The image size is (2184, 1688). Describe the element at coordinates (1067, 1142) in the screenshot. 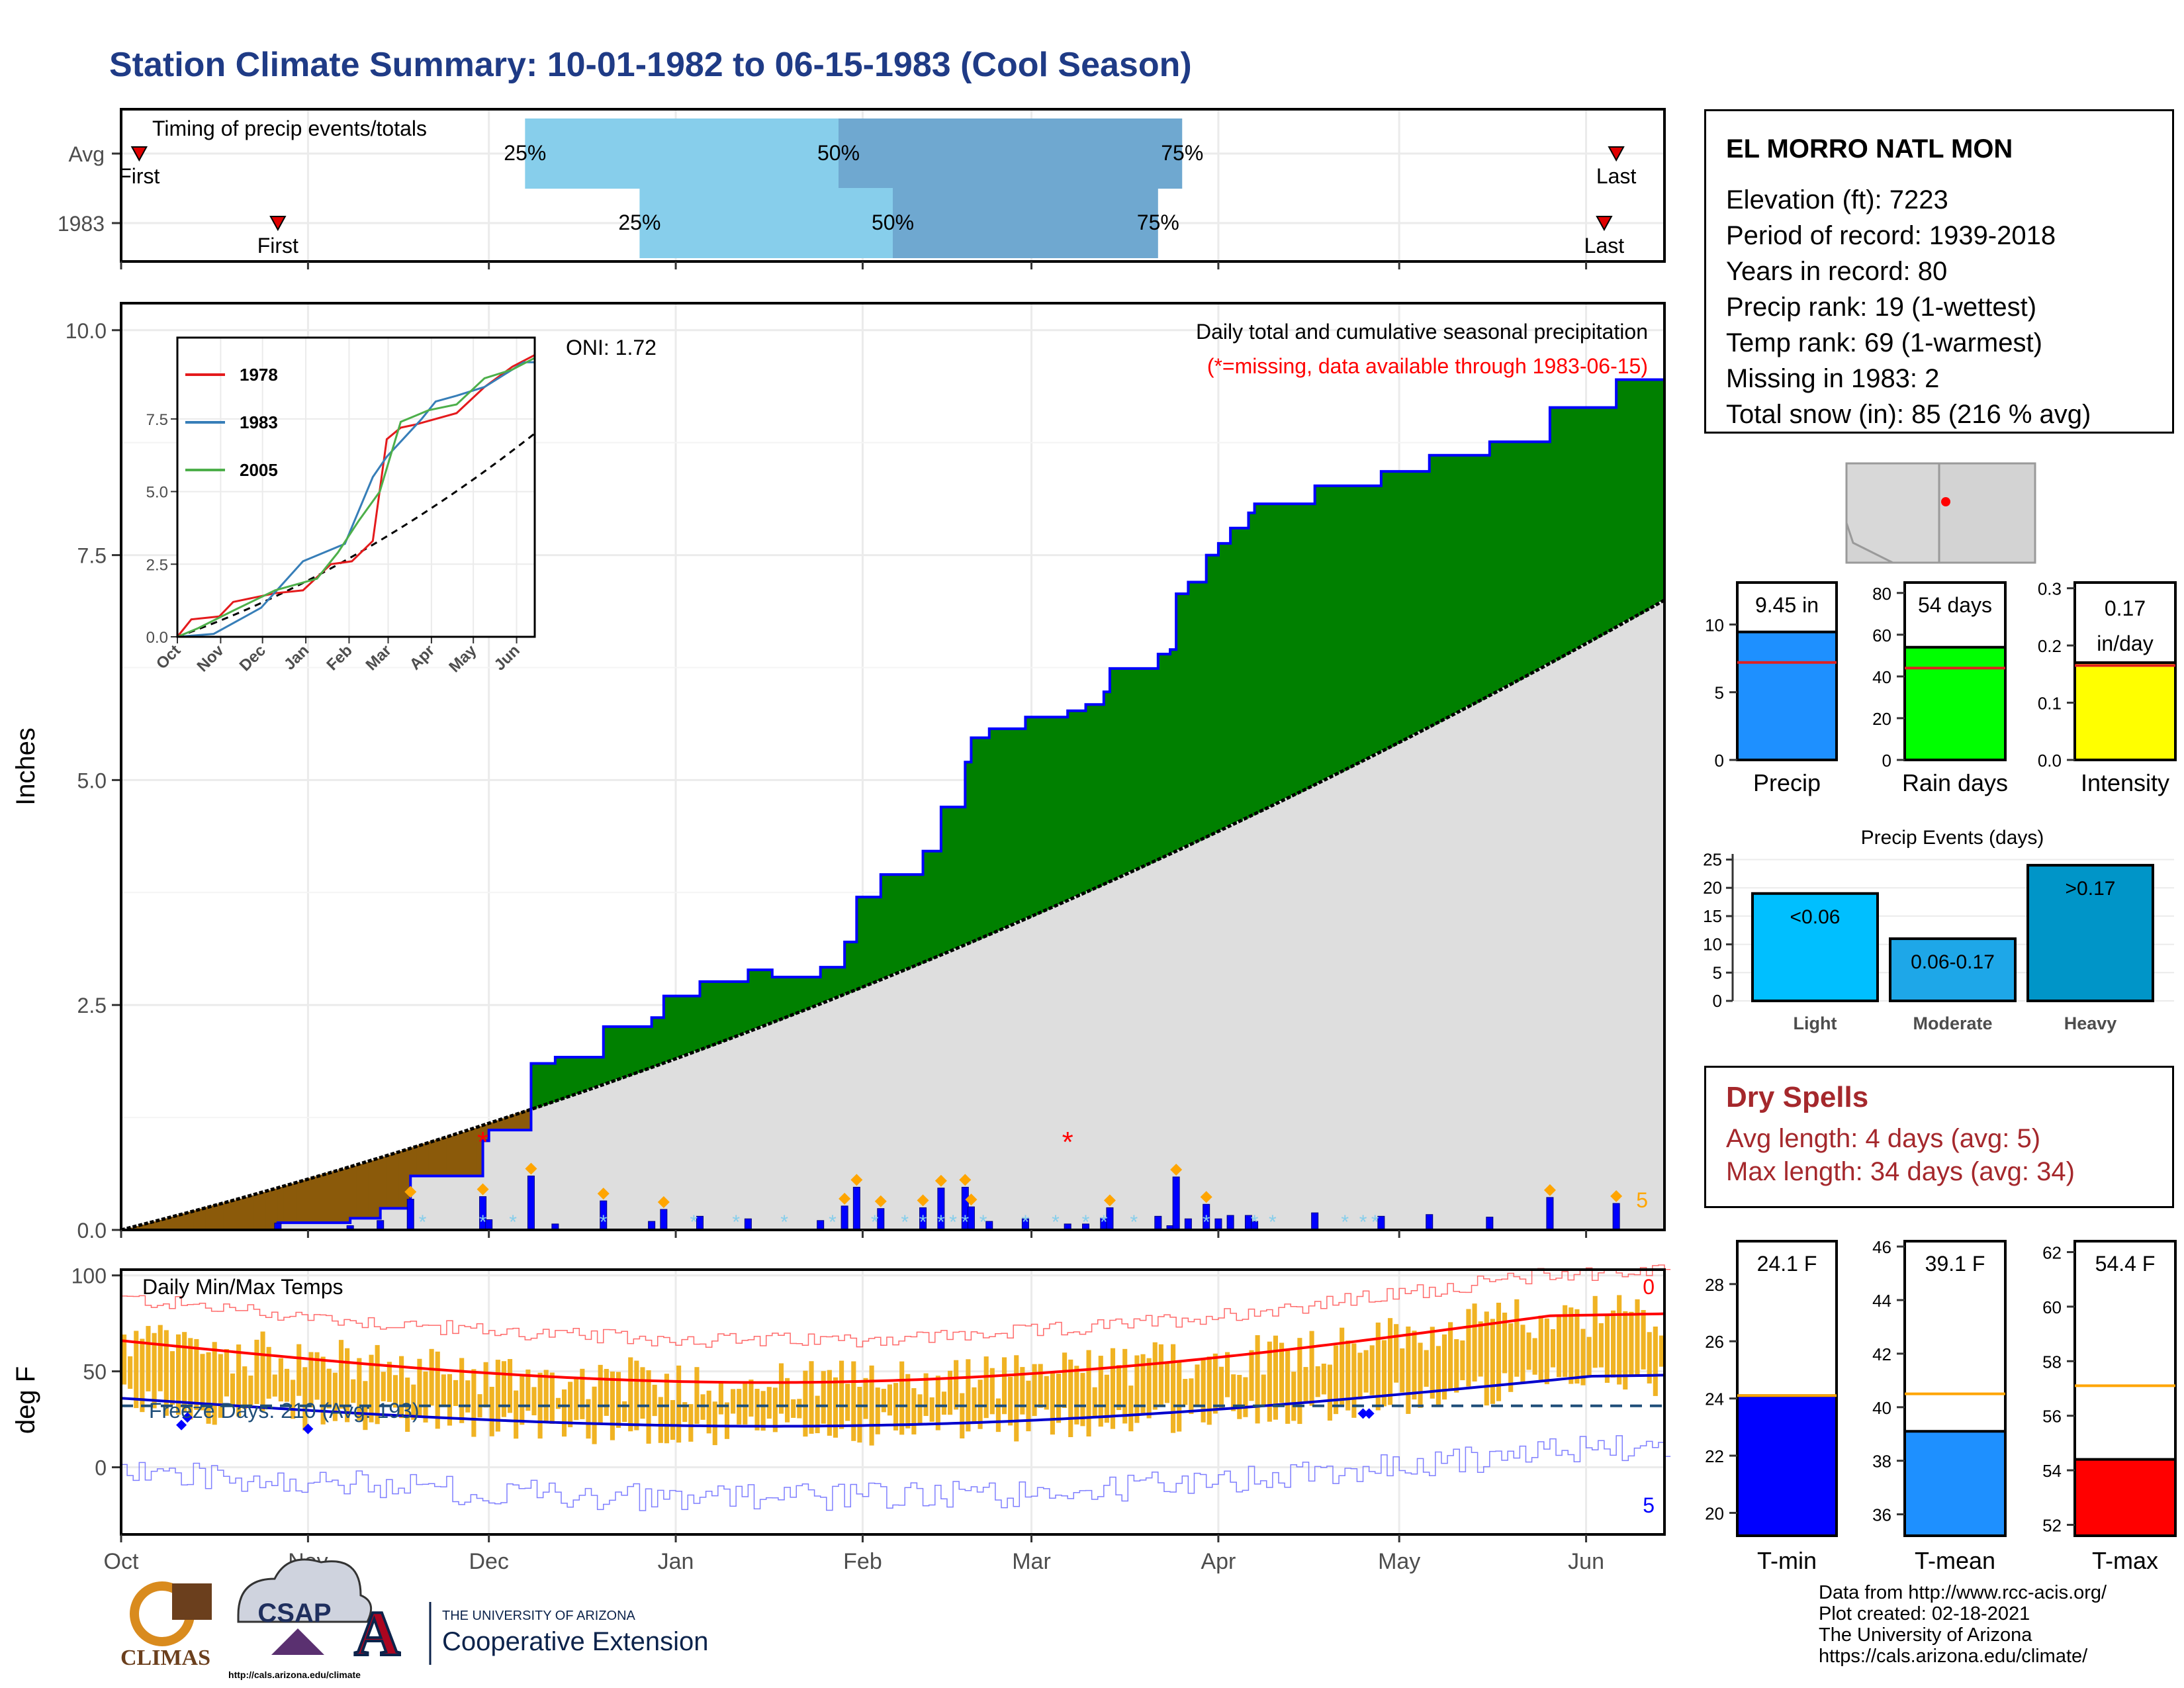

I see `missing-data-marker: *` at that location.